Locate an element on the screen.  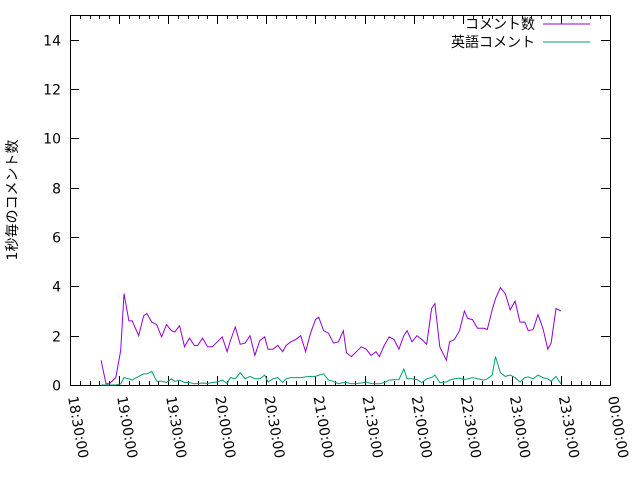
x-tick-label: 22:30:00 is located at coordinates (470, 427).